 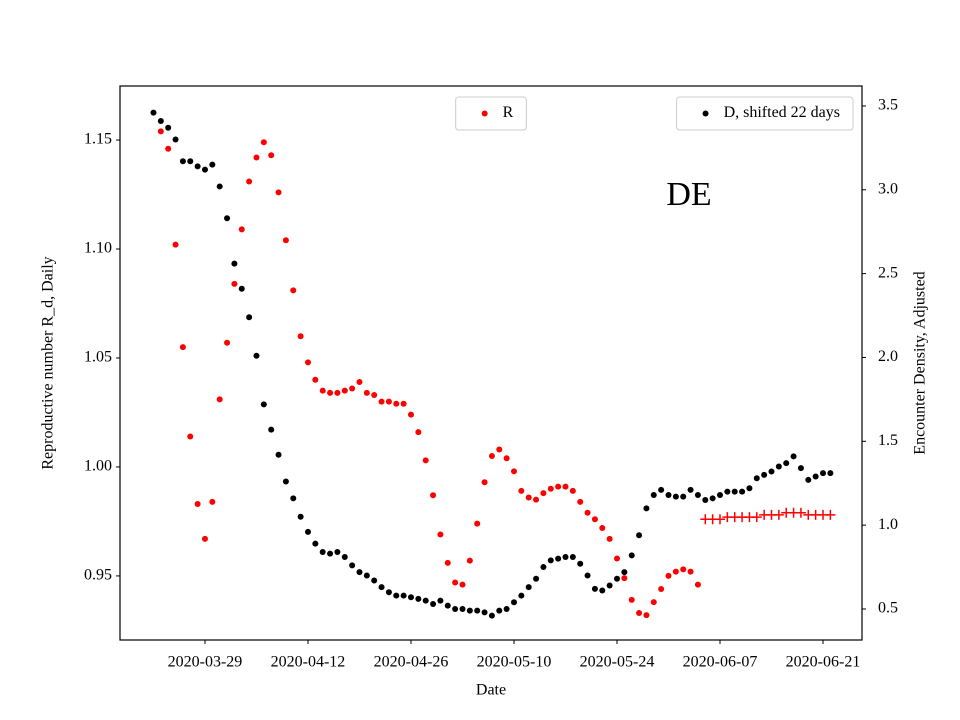 What do you see at coordinates (823, 662) in the screenshot?
I see `x-tick-label: 2020-06-21` at bounding box center [823, 662].